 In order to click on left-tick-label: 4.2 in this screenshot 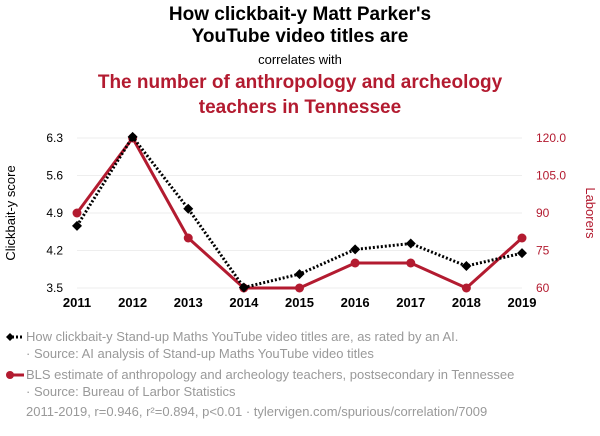, I will do `click(54, 251)`.